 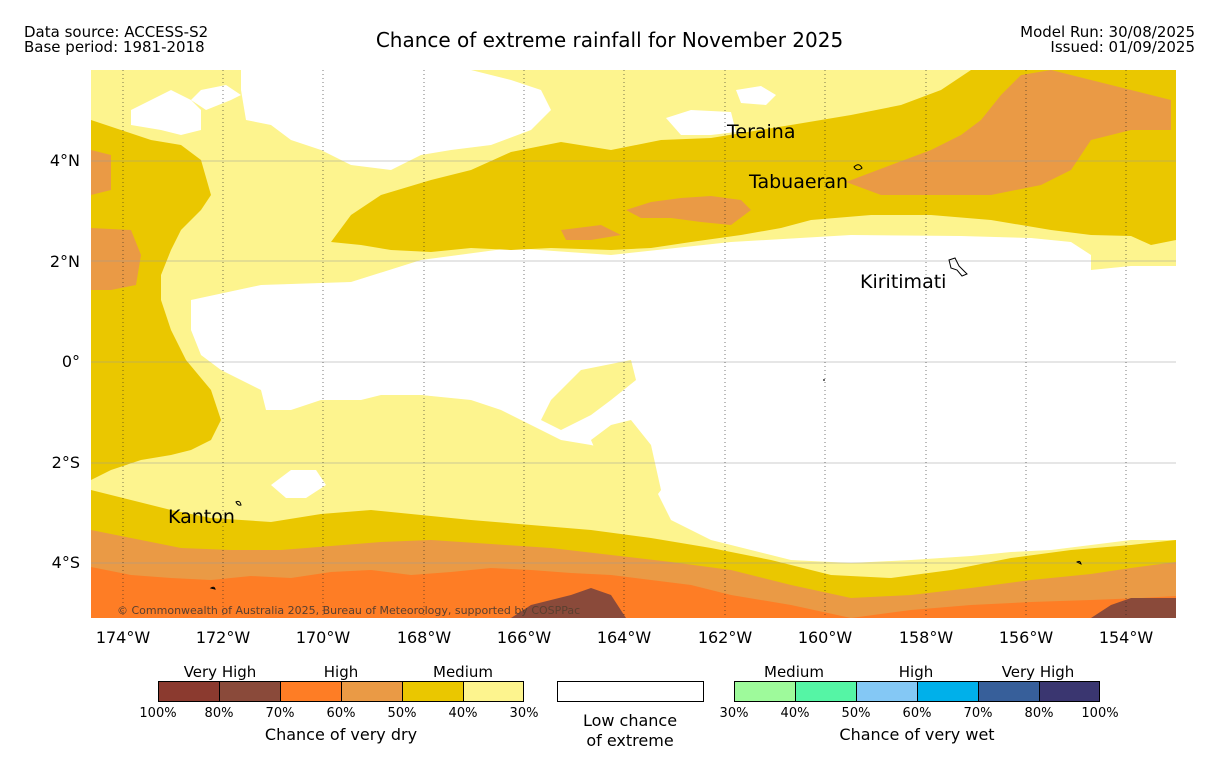 What do you see at coordinates (926, 637) in the screenshot?
I see `lon-label-158w: 158°W` at bounding box center [926, 637].